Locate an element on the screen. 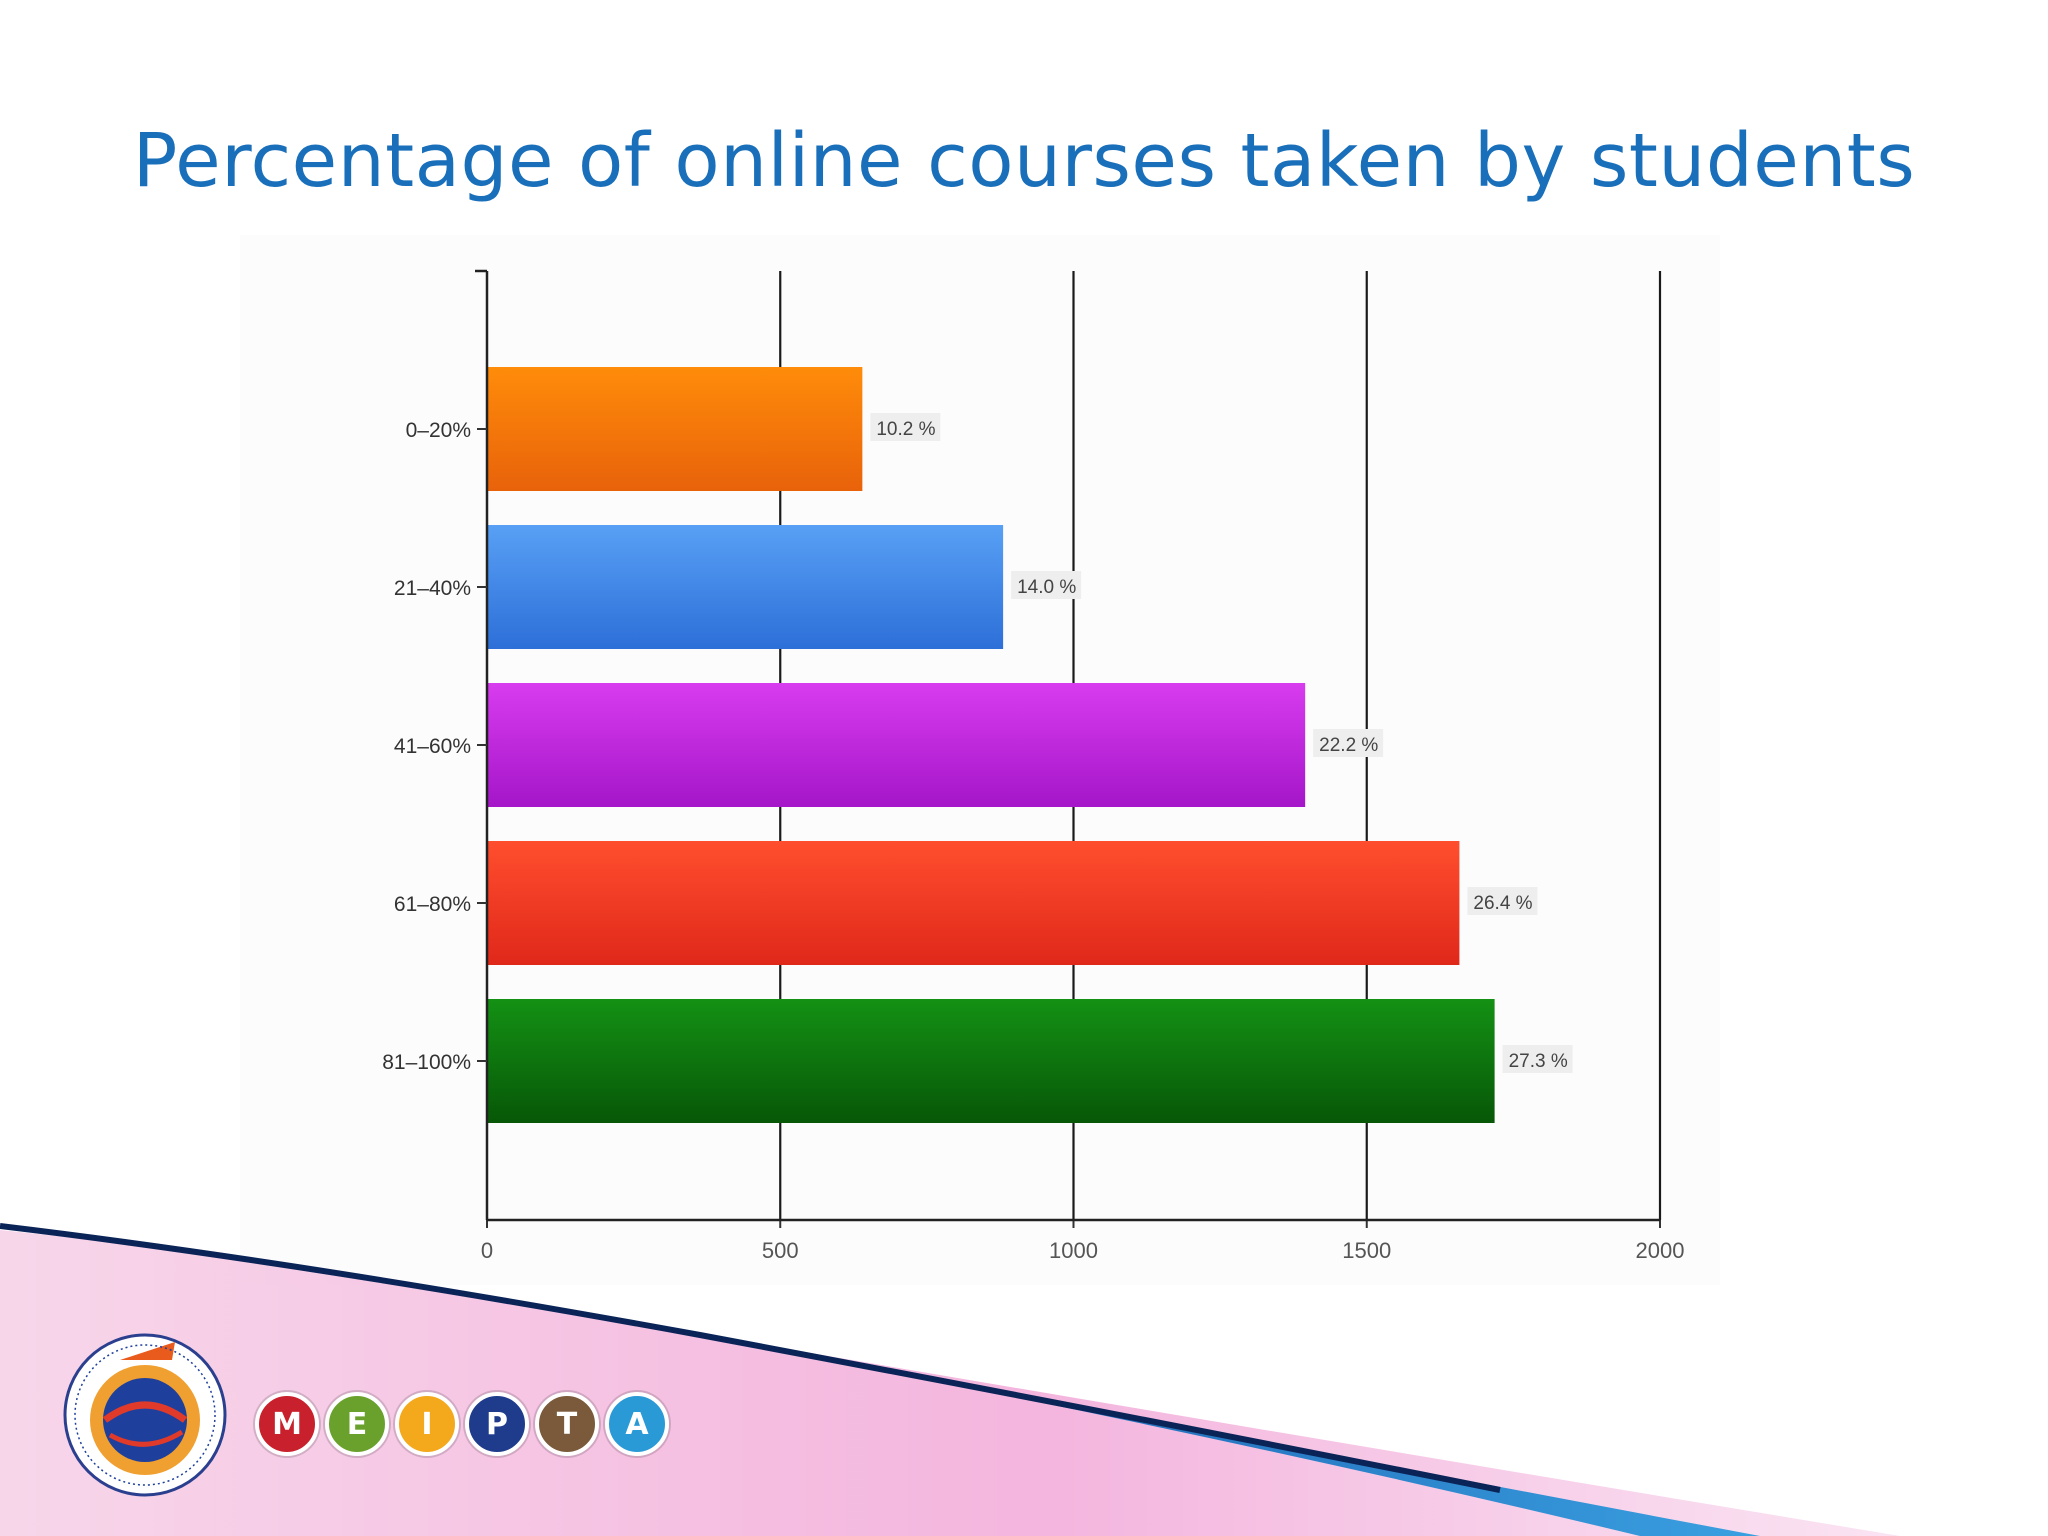 This screenshot has width=2048, height=1536. logo-letter: E is located at coordinates (357, 1424).